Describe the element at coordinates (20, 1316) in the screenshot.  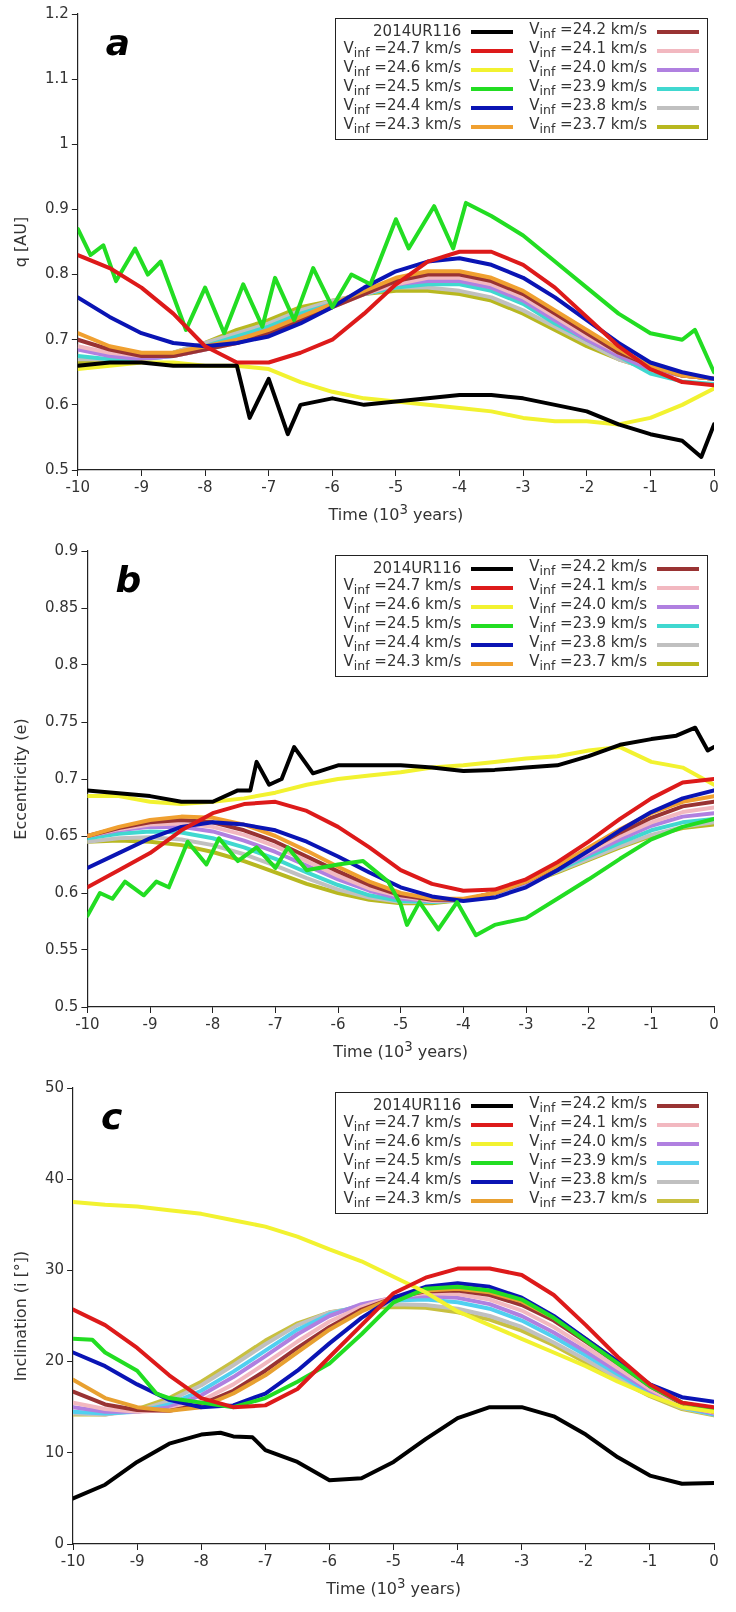
I see `y-axis-title: Inclination (i [°])` at that location.